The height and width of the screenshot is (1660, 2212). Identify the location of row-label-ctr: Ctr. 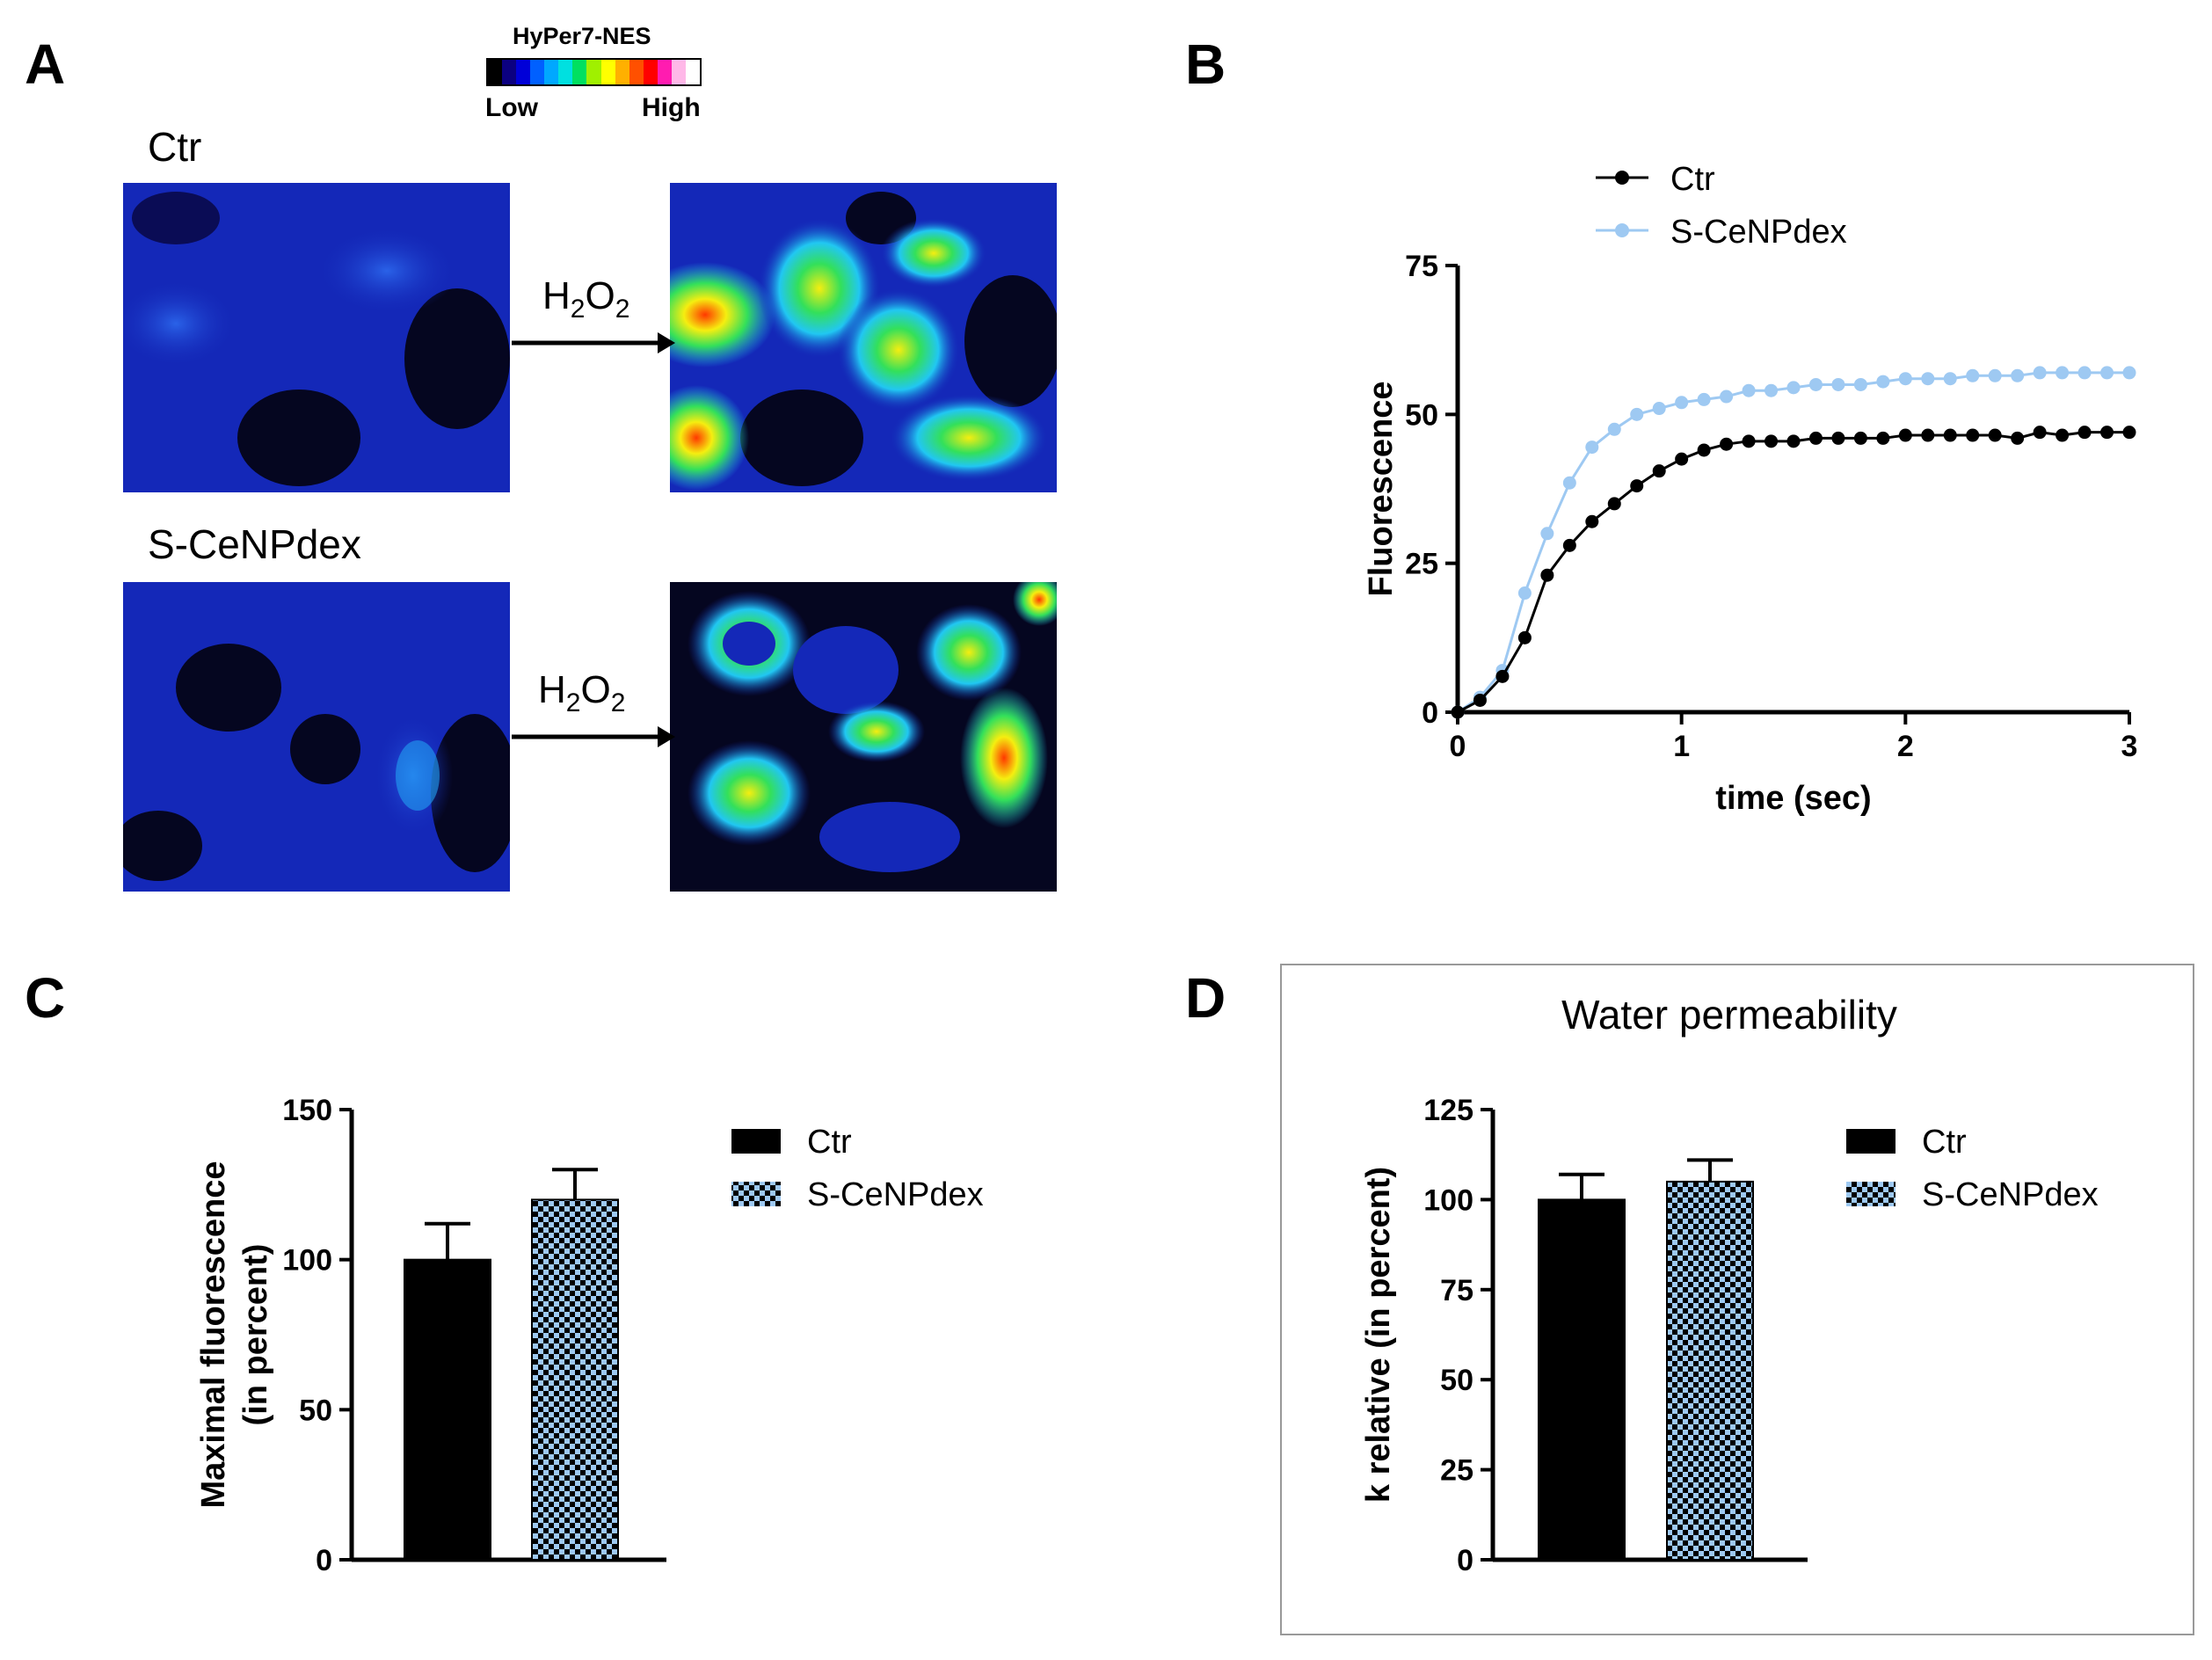
(175, 147).